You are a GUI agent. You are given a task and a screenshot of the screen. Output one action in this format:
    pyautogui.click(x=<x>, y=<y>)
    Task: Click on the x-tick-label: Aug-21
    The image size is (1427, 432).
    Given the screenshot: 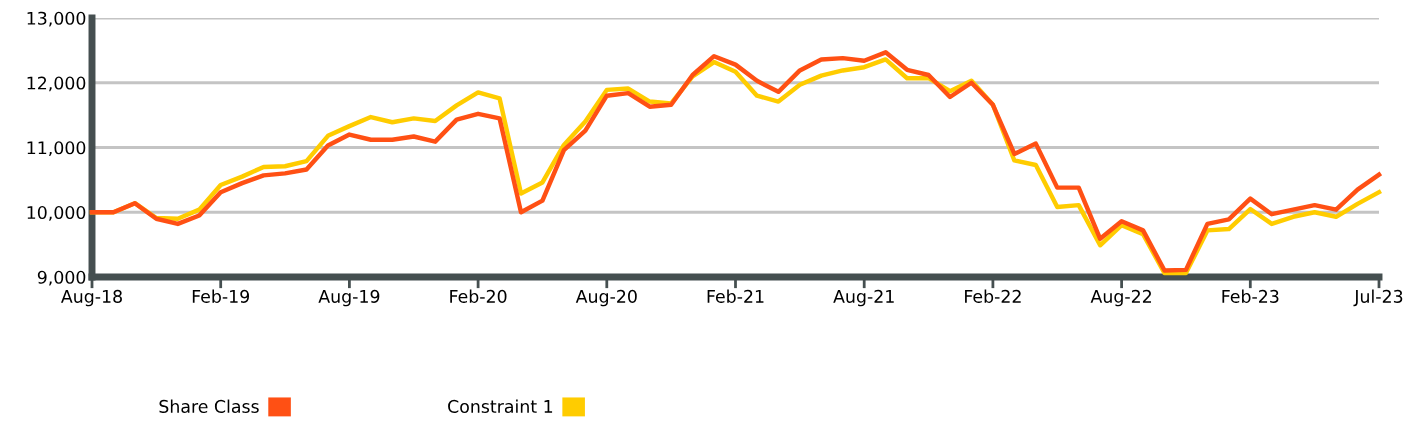 What is the action you would take?
    pyautogui.click(x=863, y=298)
    